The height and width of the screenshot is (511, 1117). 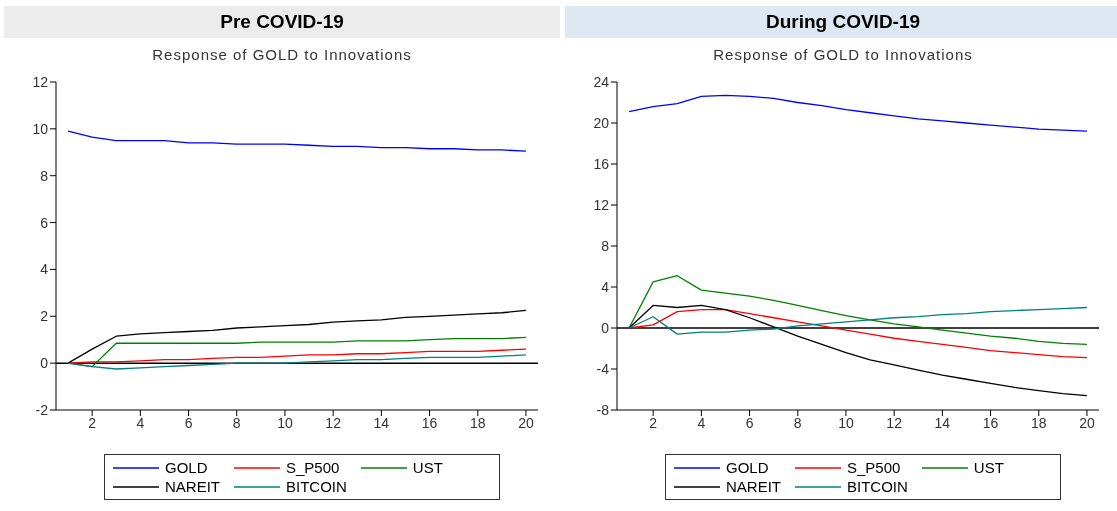 What do you see at coordinates (44, 316) in the screenshot?
I see `y-tick-label: 2` at bounding box center [44, 316].